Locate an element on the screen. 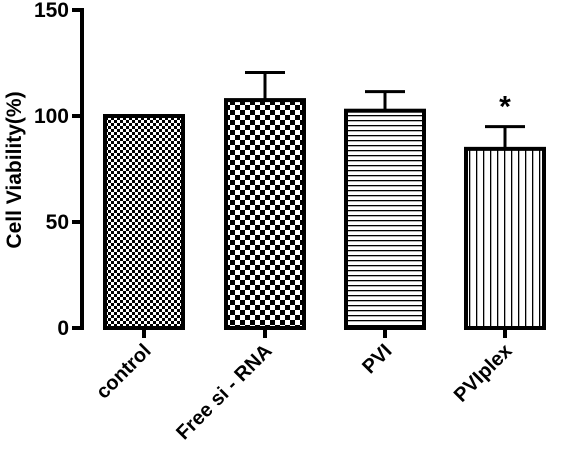 The height and width of the screenshot is (470, 568). y-tick-label: 150 is located at coordinates (51, 11).